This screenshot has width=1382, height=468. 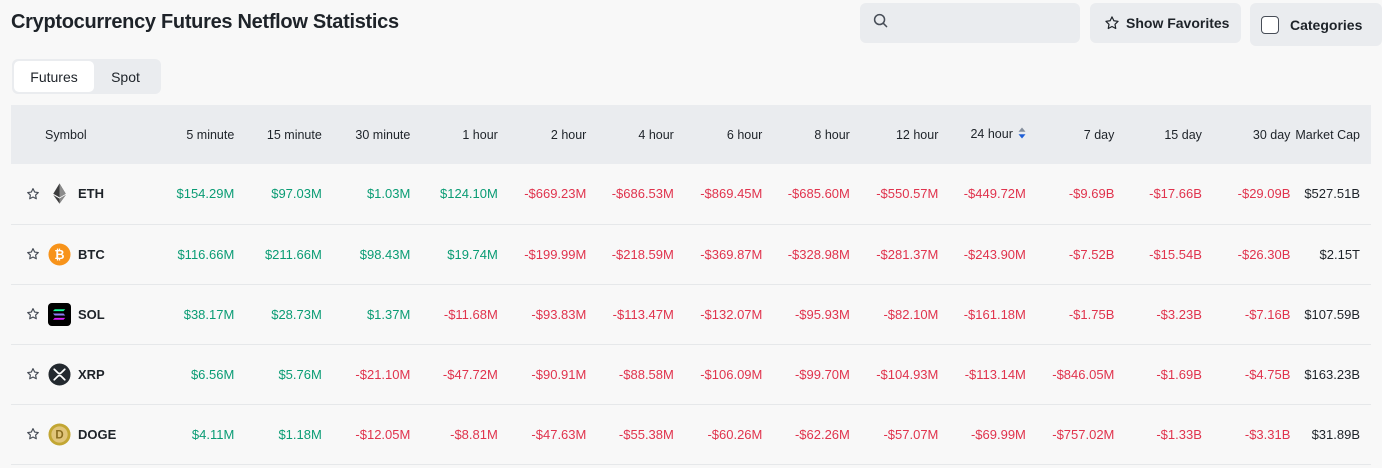 I want to click on cell-30d: -$29.09B, so click(x=1264, y=194).